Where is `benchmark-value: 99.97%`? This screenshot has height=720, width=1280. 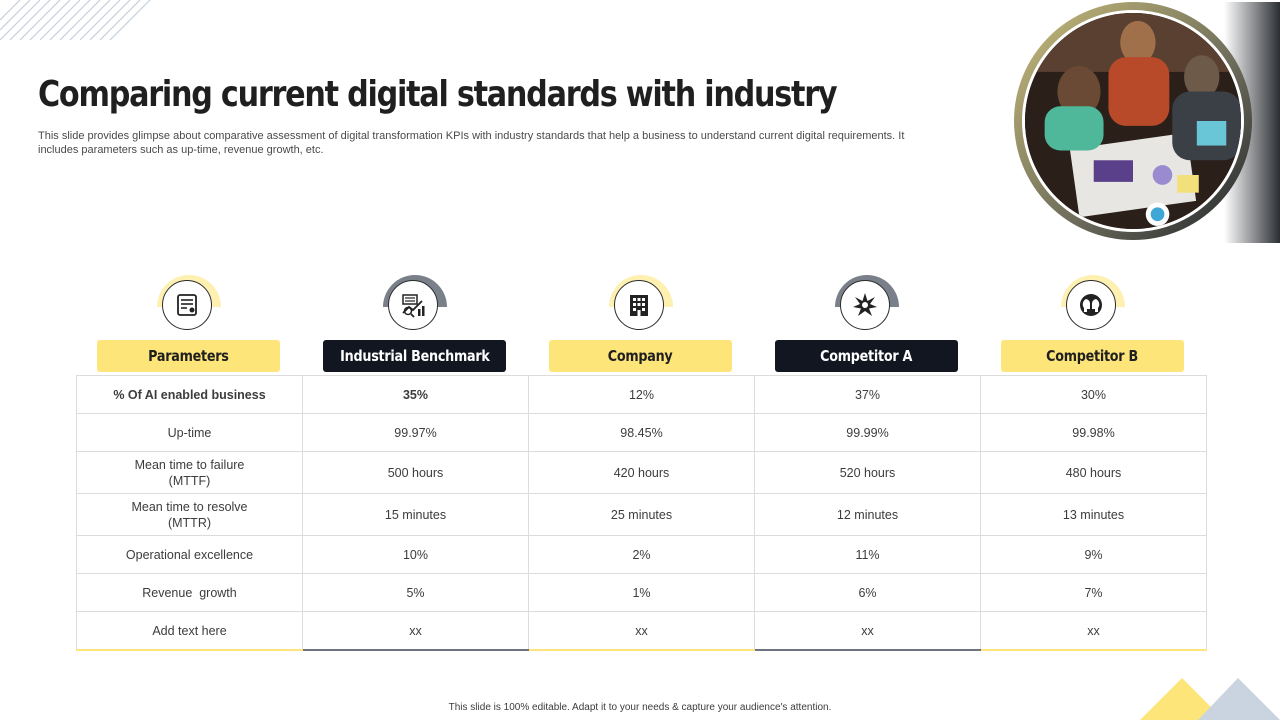 benchmark-value: 99.97% is located at coordinates (415, 432).